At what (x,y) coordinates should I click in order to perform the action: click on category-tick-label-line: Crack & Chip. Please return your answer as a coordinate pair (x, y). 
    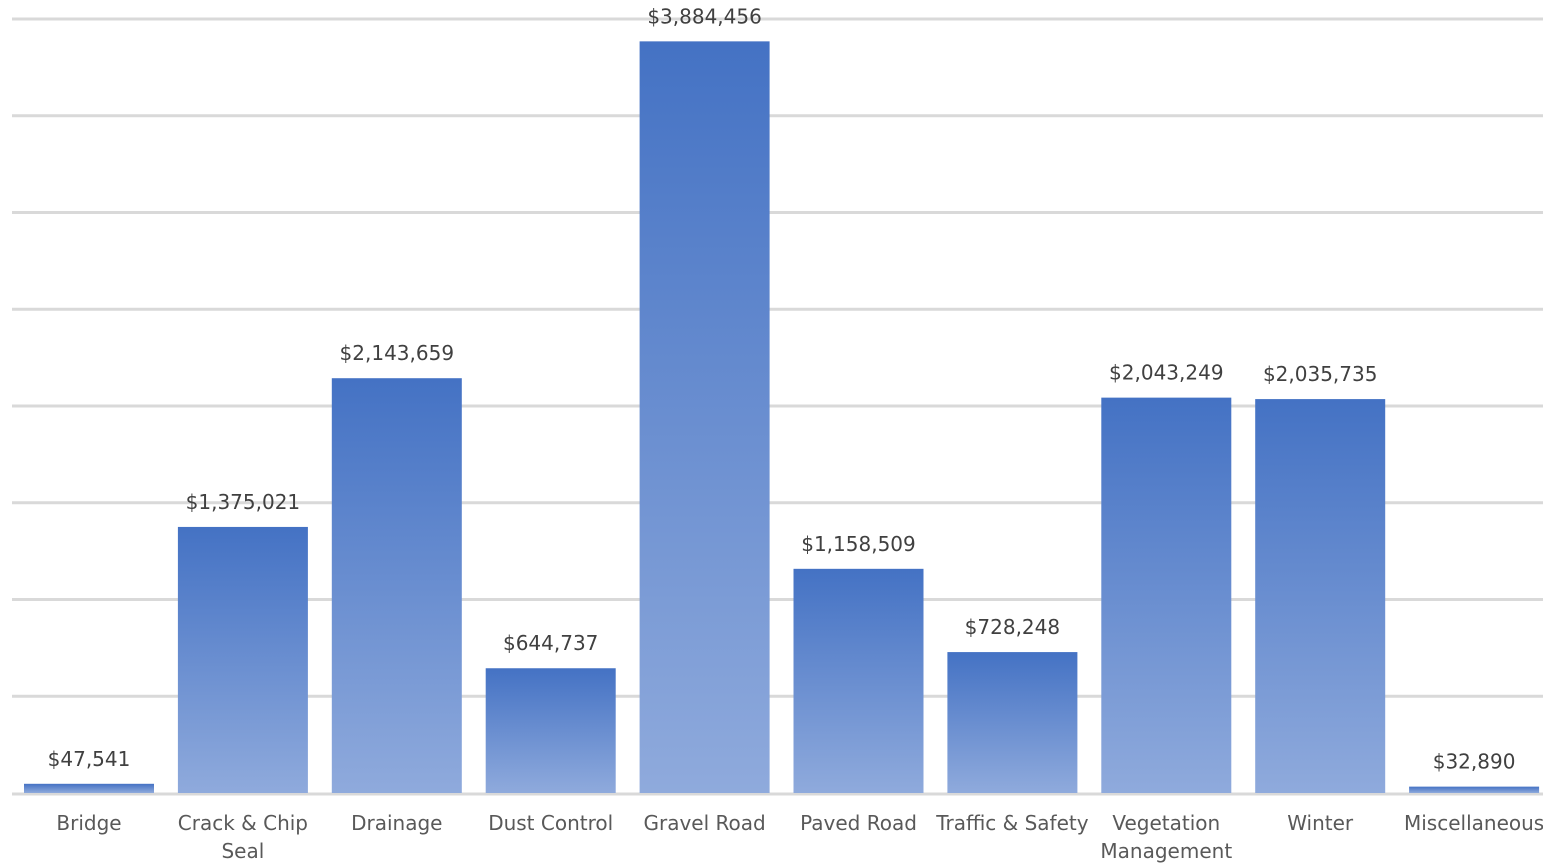
    Looking at the image, I should click on (243, 823).